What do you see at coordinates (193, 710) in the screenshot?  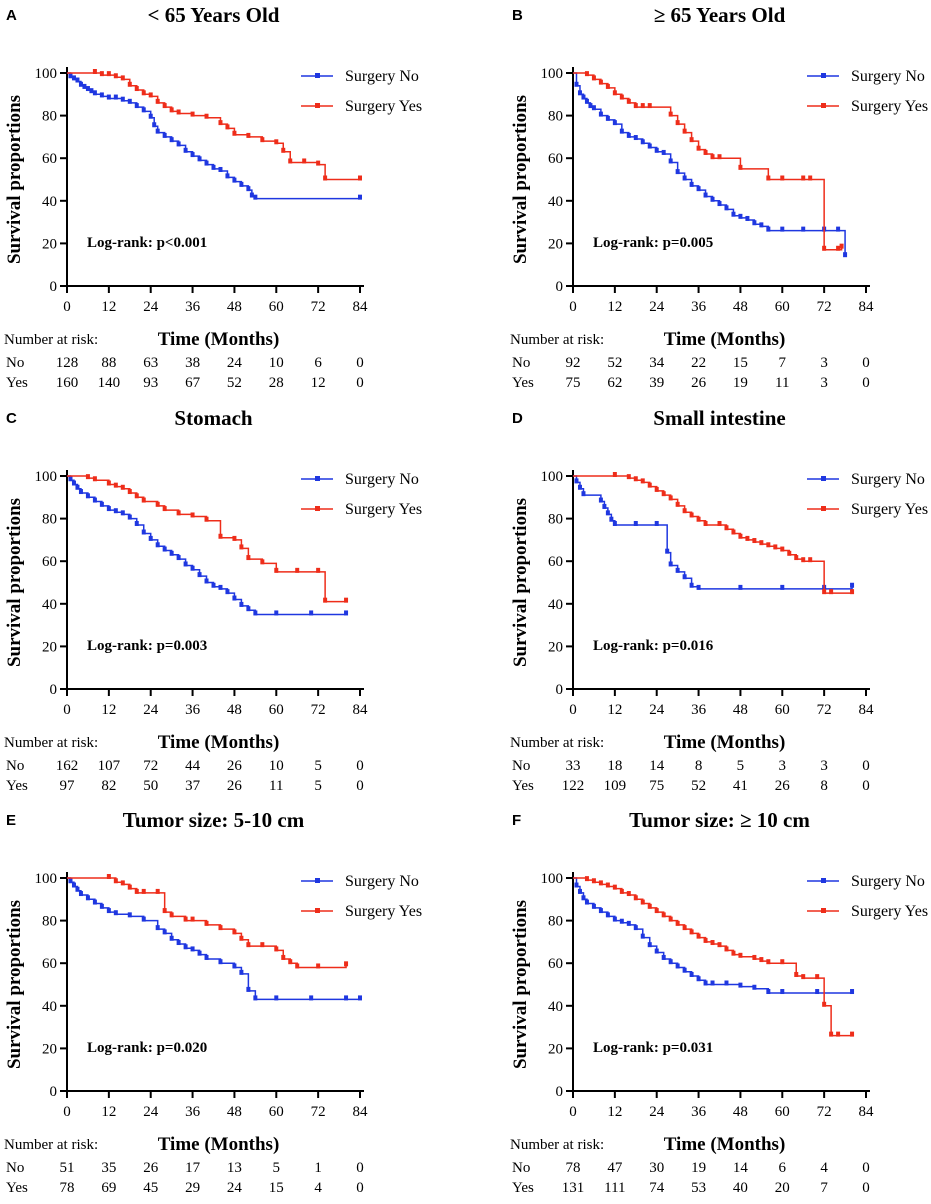 I see `x-tick-label: 36` at bounding box center [193, 710].